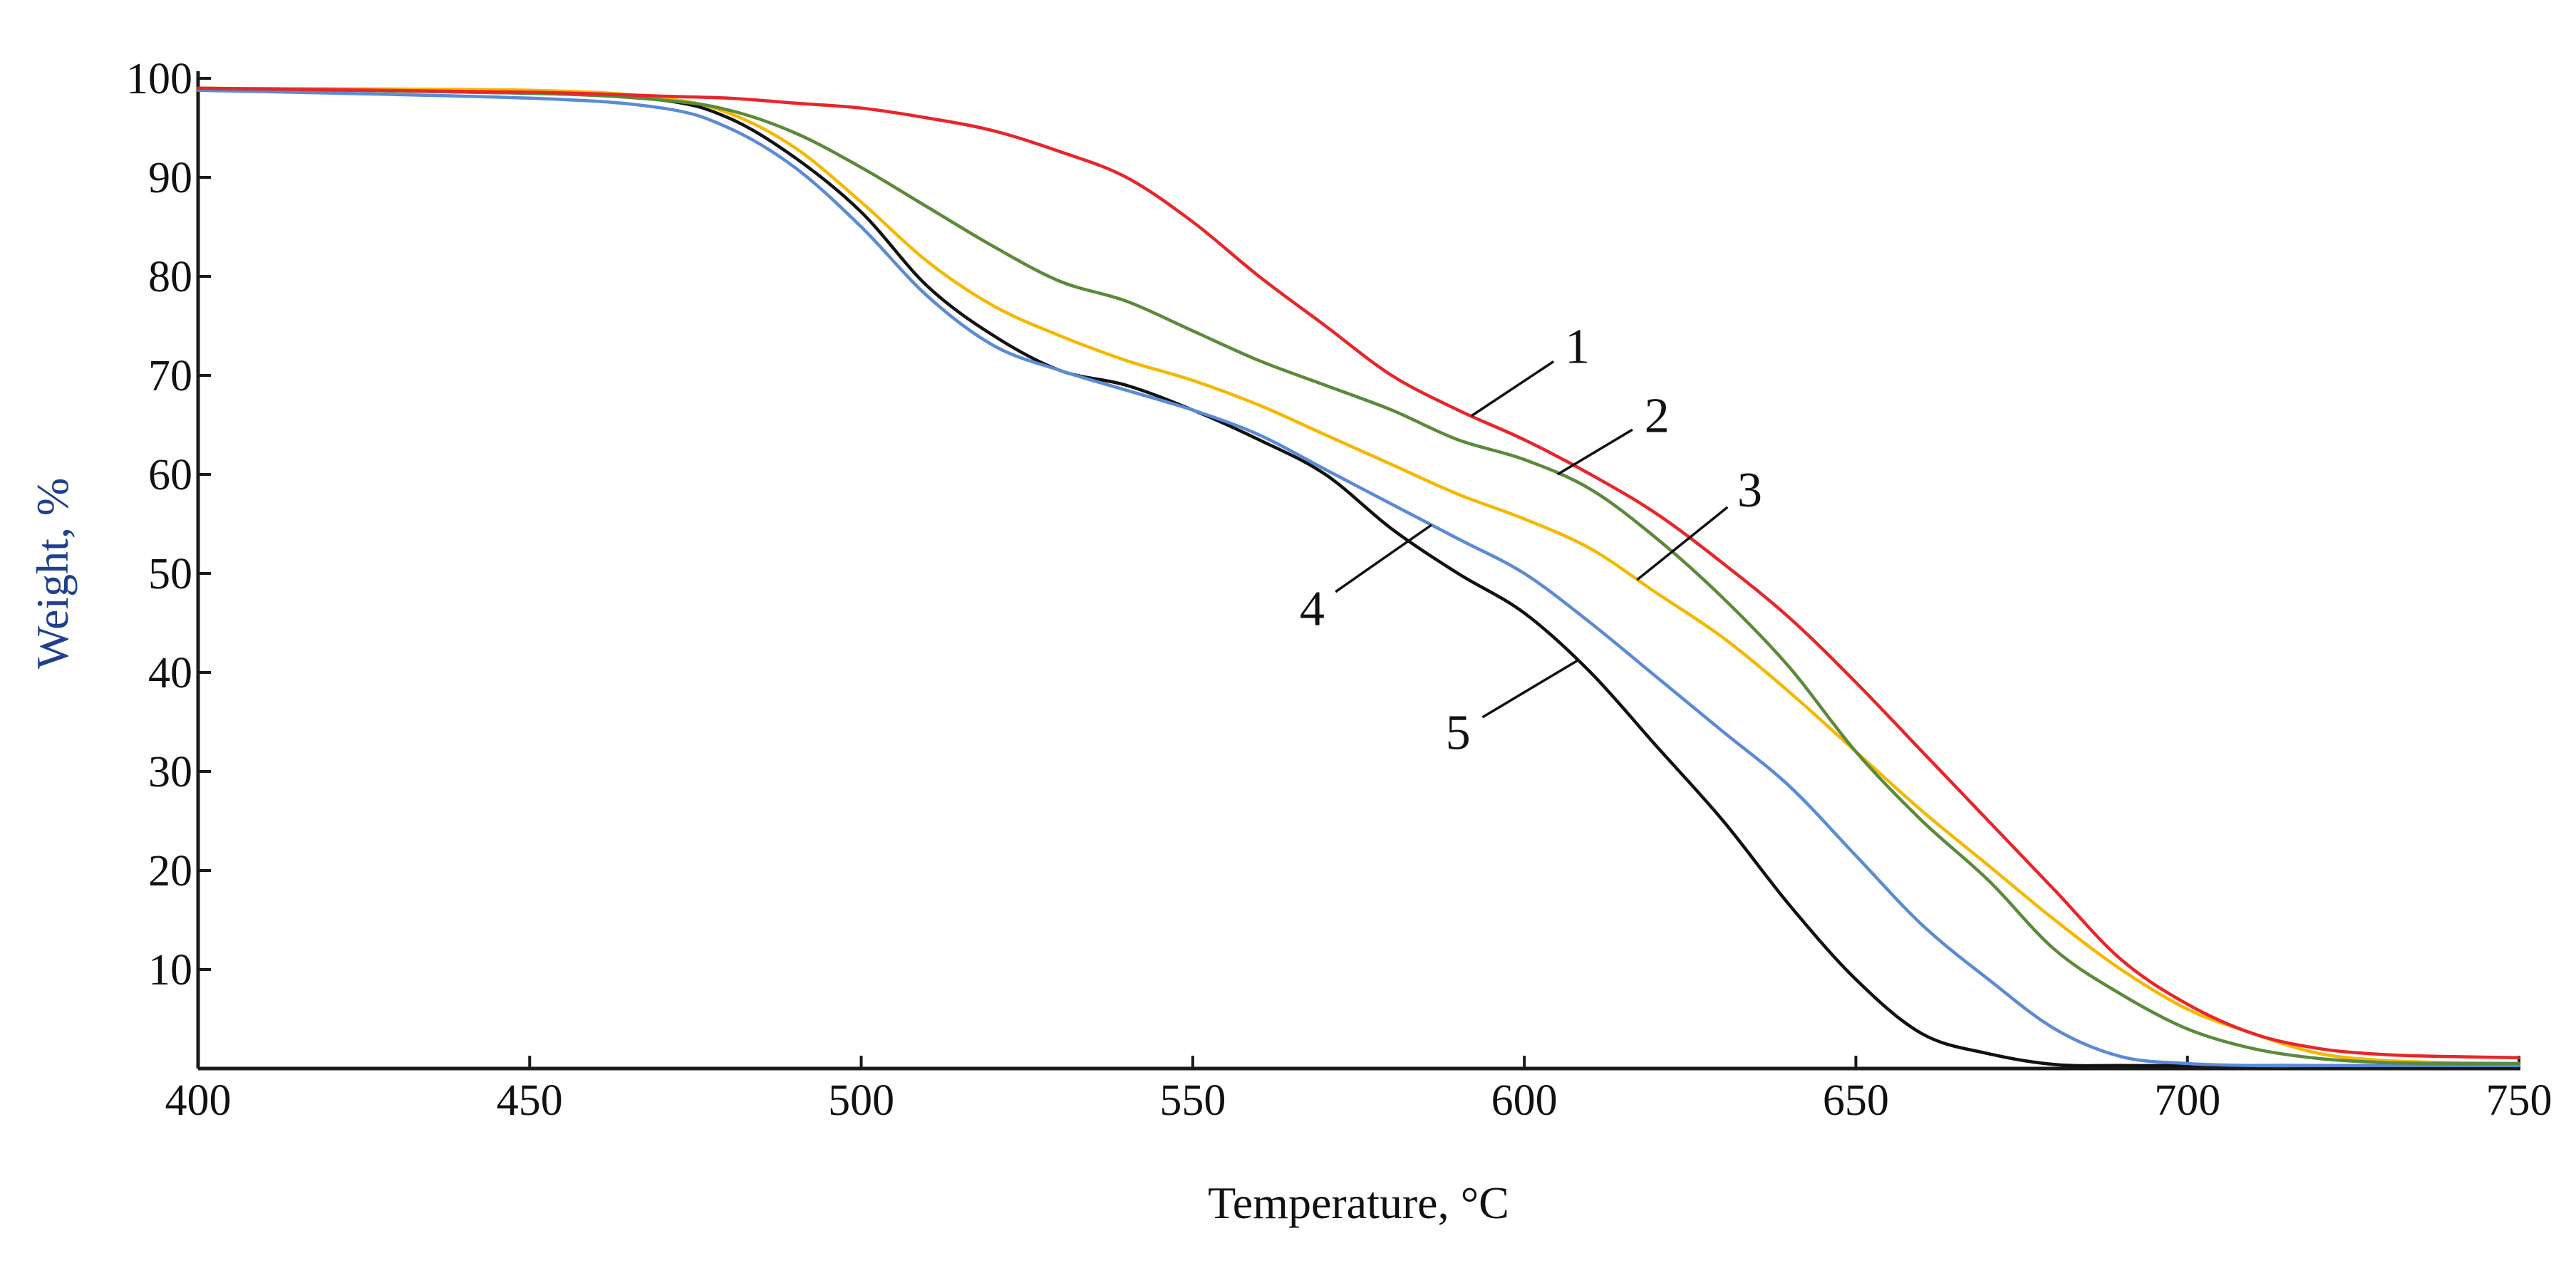 The image size is (2576, 1263). Describe the element at coordinates (170, 574) in the screenshot. I see `y-tick-label: 50` at that location.